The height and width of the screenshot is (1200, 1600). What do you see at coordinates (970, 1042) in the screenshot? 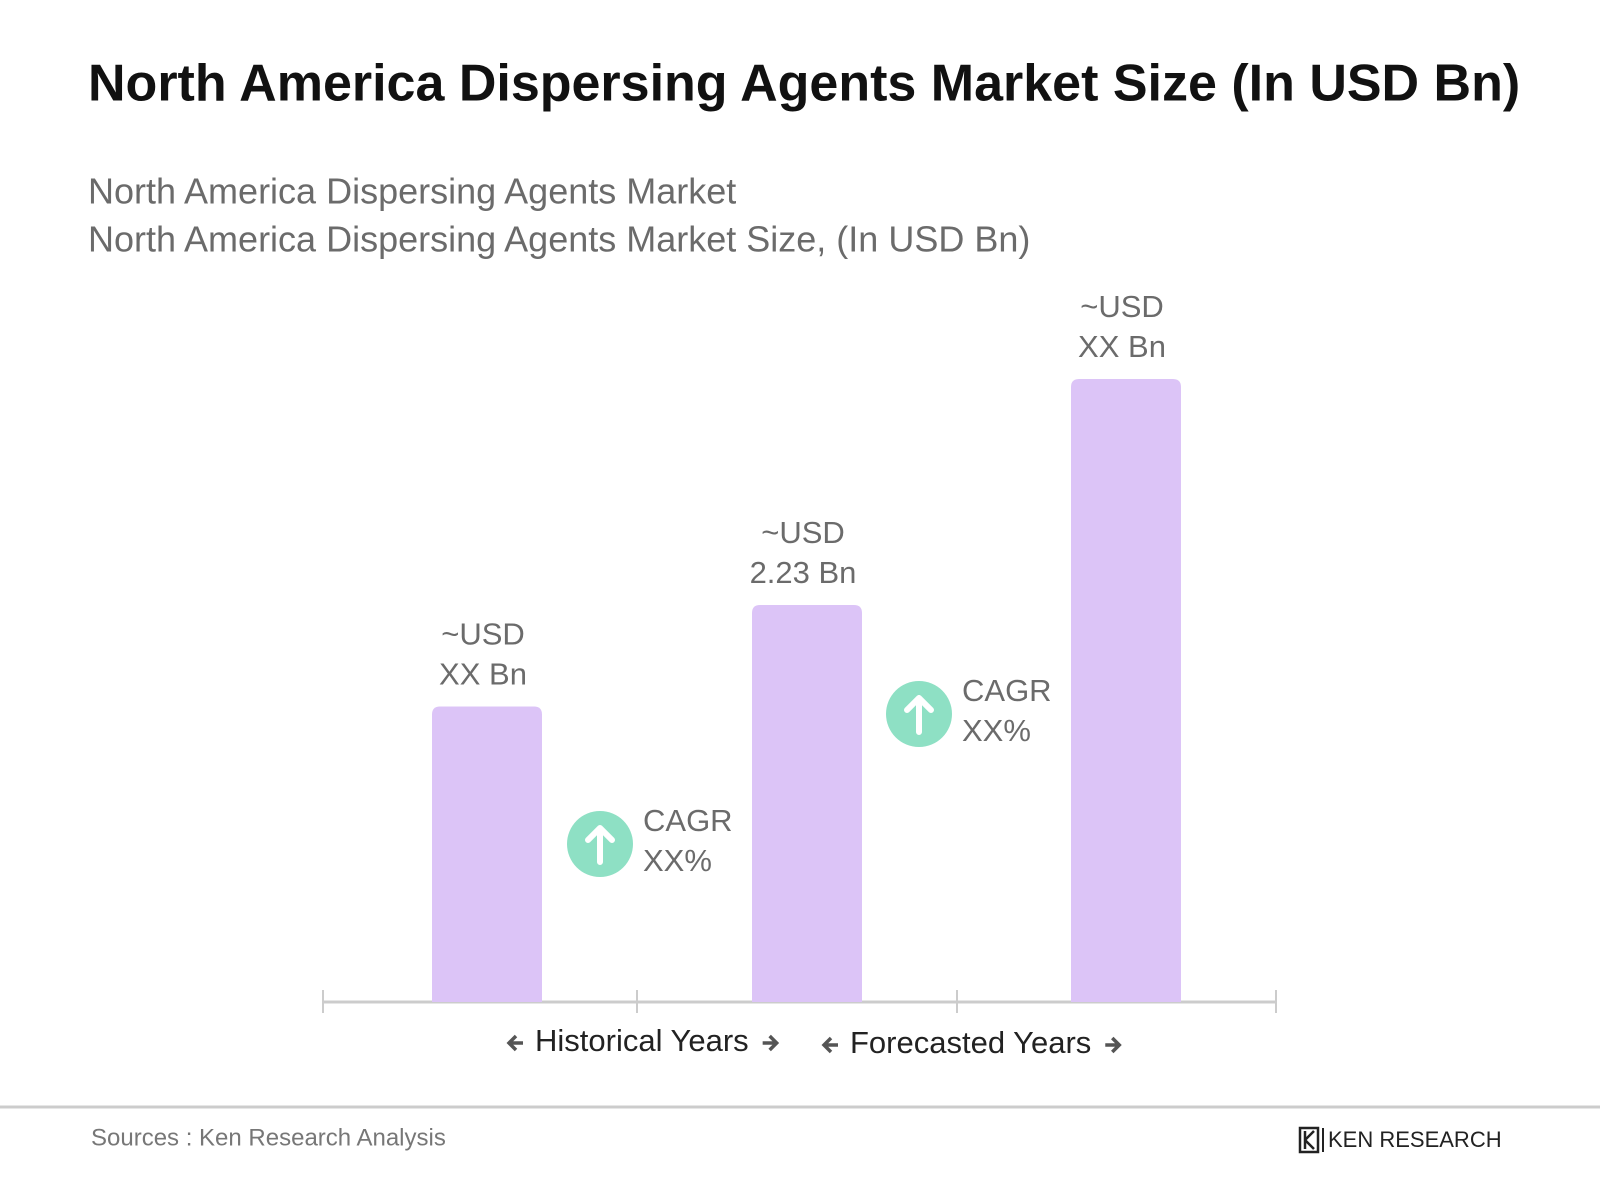
I see `period-label: Forecasted Years` at bounding box center [970, 1042].